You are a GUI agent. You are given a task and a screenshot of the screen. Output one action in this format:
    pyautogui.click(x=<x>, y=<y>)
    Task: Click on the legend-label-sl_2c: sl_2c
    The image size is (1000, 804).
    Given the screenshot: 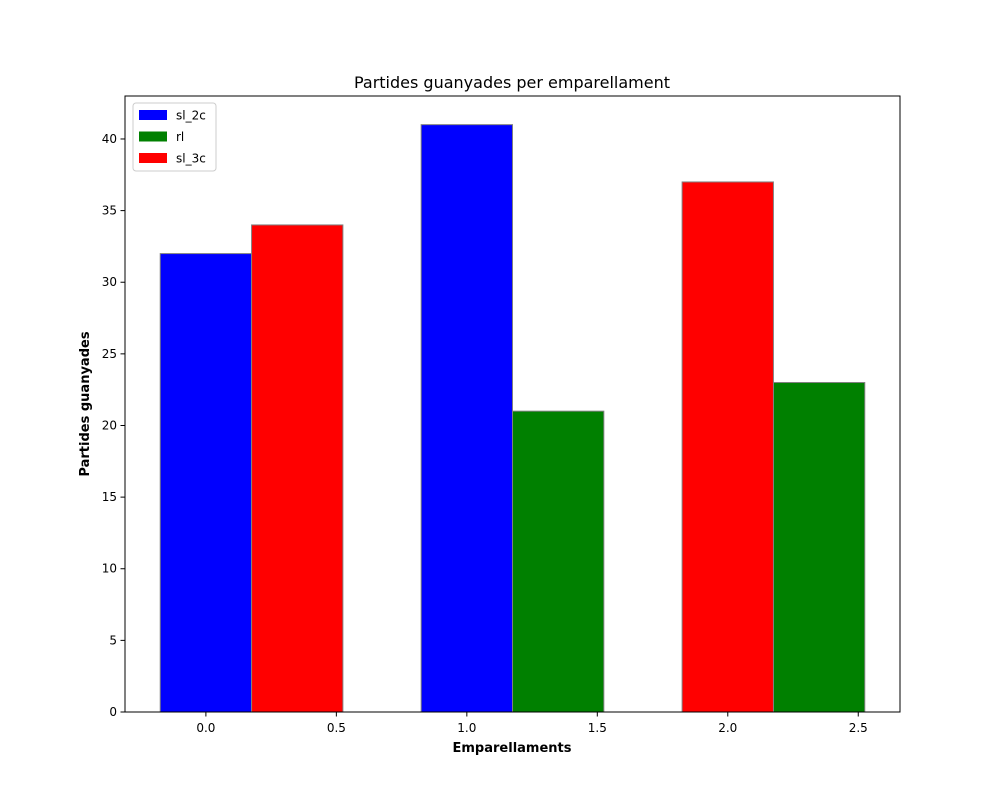 What is the action you would take?
    pyautogui.click(x=191, y=116)
    